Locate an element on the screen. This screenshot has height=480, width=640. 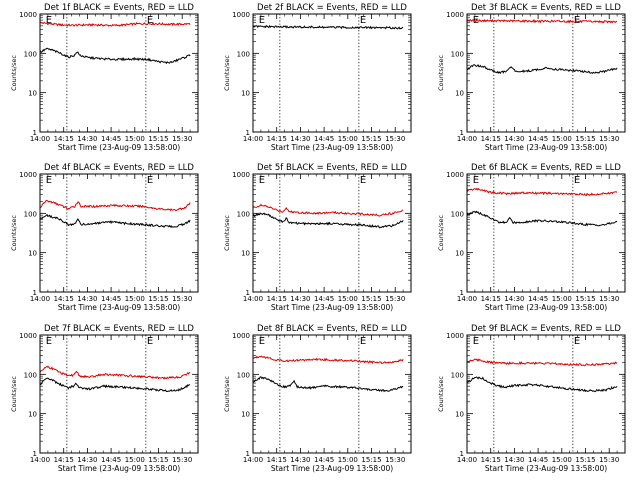
panel-title: Det 5f BLACK = Events, RED = LLD is located at coordinates (332, 168).